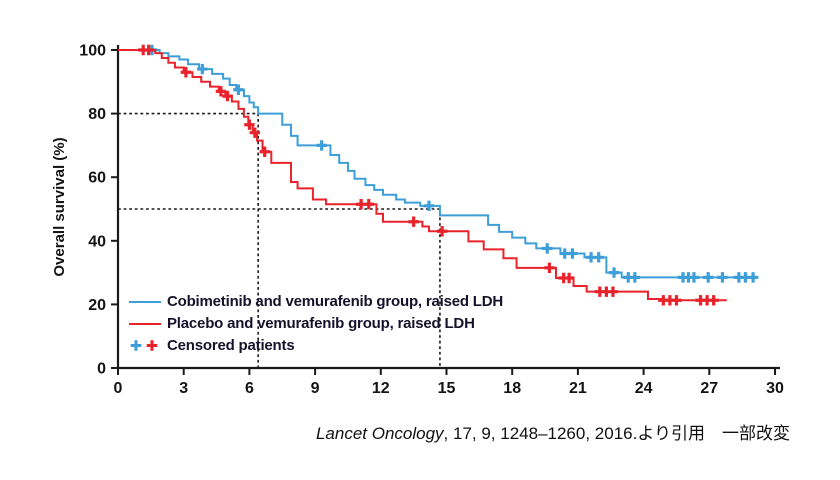 The width and height of the screenshot is (840, 480). I want to click on y-tick-label: 20, so click(97, 305).